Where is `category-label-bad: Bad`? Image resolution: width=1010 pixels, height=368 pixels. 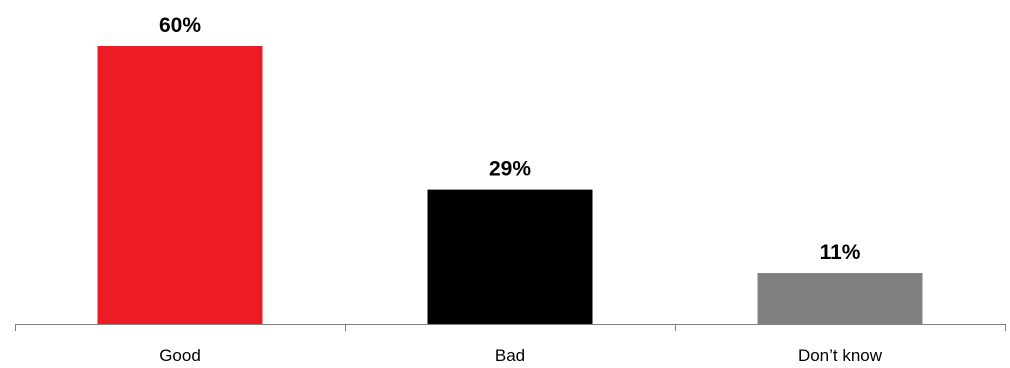 category-label-bad: Bad is located at coordinates (510, 355).